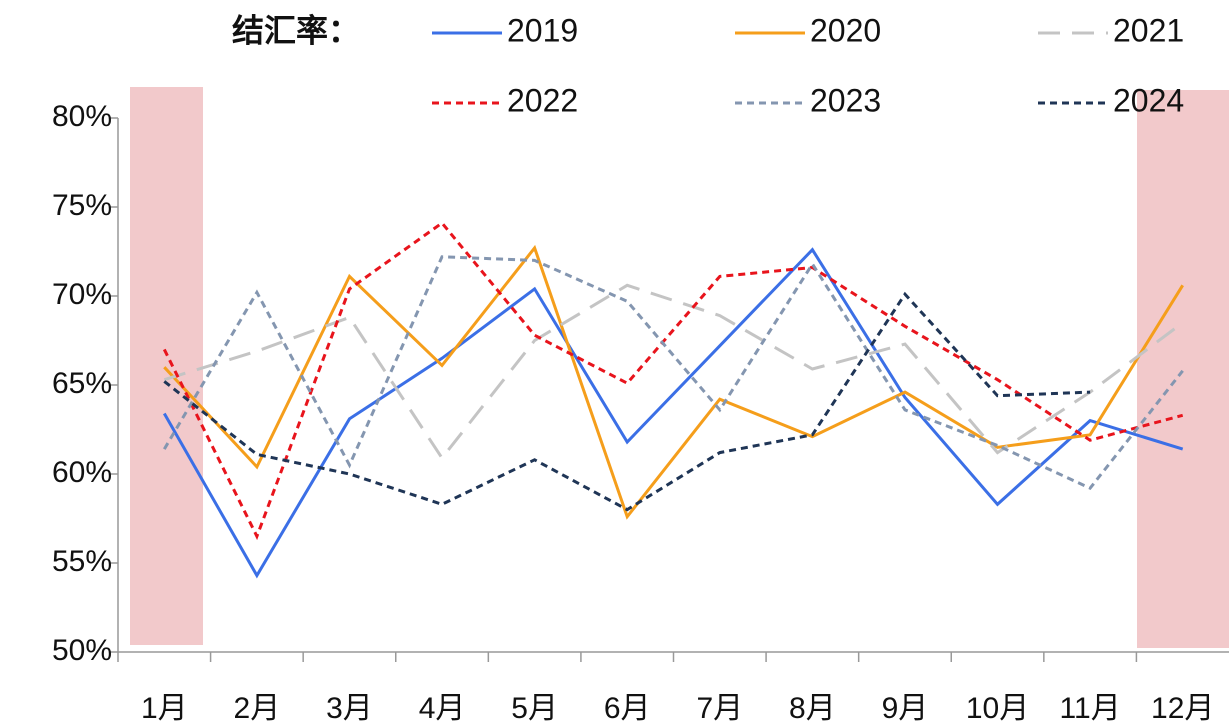  What do you see at coordinates (1090, 708) in the screenshot?
I see `x-tick-label: 11月` at bounding box center [1090, 708].